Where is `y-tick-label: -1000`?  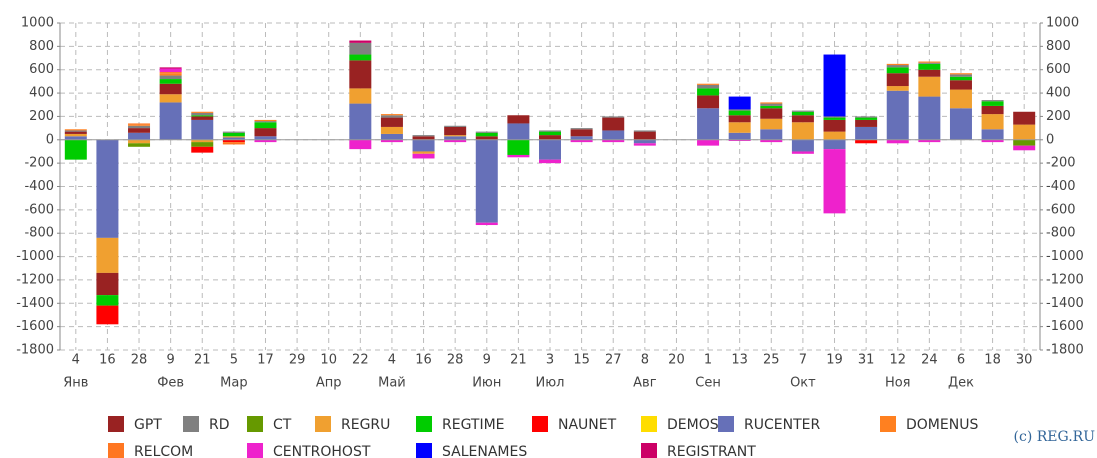
y-tick-label: -1000 is located at coordinates (35, 256).